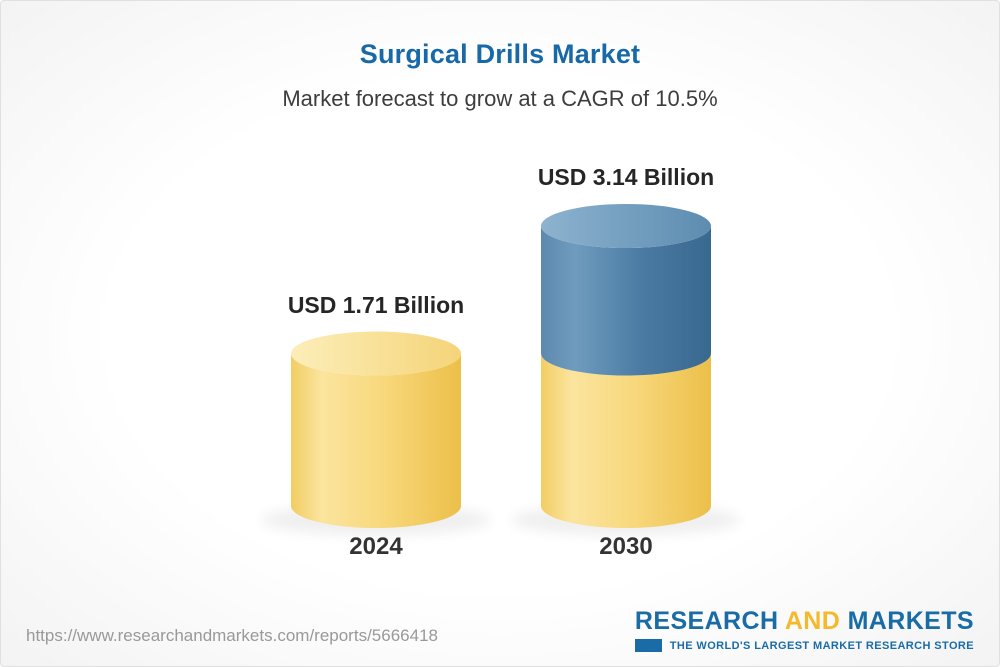 The height and width of the screenshot is (667, 1000). Describe the element at coordinates (706, 621) in the screenshot. I see `logo-word-research: RESEARCH` at that location.